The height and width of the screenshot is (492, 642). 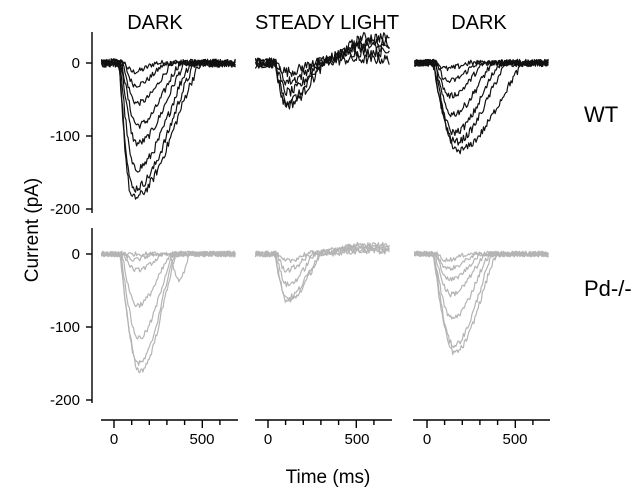 I want to click on x-tick-p3-0: 0, so click(x=427, y=439).